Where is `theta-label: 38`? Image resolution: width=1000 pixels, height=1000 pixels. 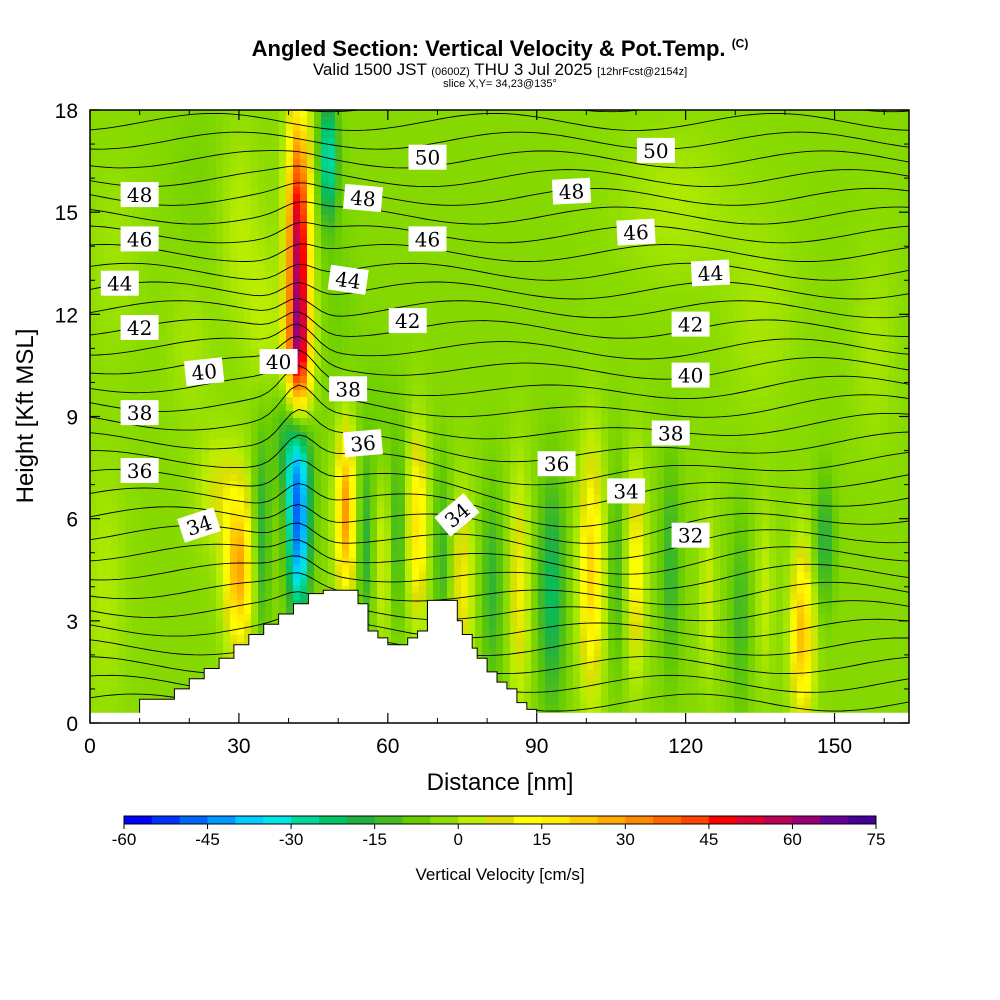 theta-label: 38 is located at coordinates (139, 413).